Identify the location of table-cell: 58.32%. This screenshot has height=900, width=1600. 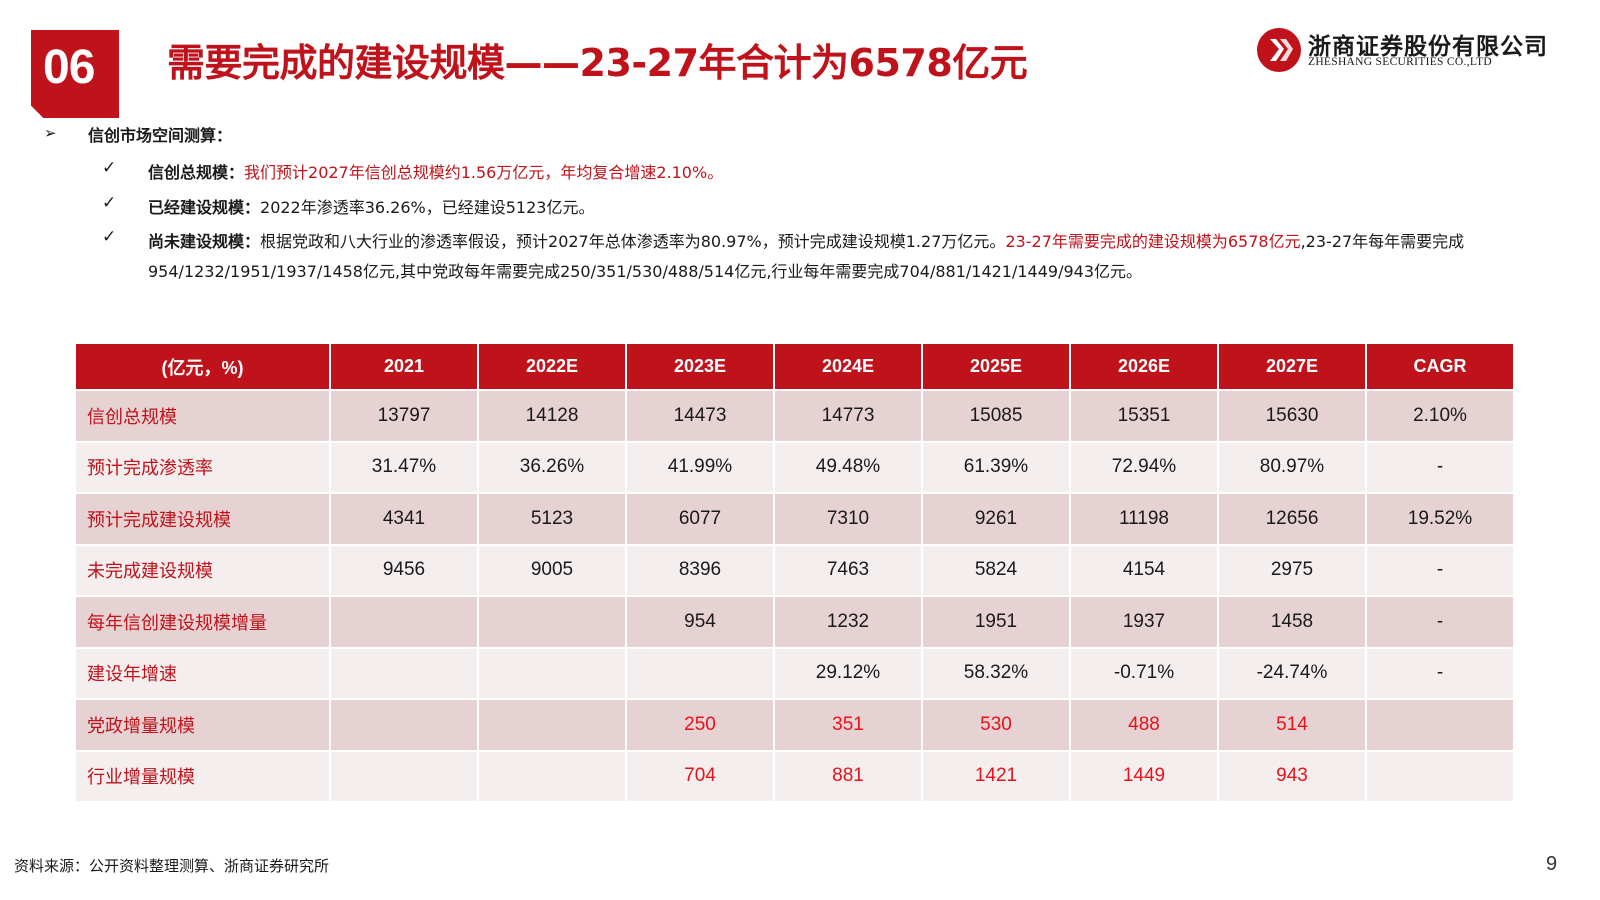
(996, 673).